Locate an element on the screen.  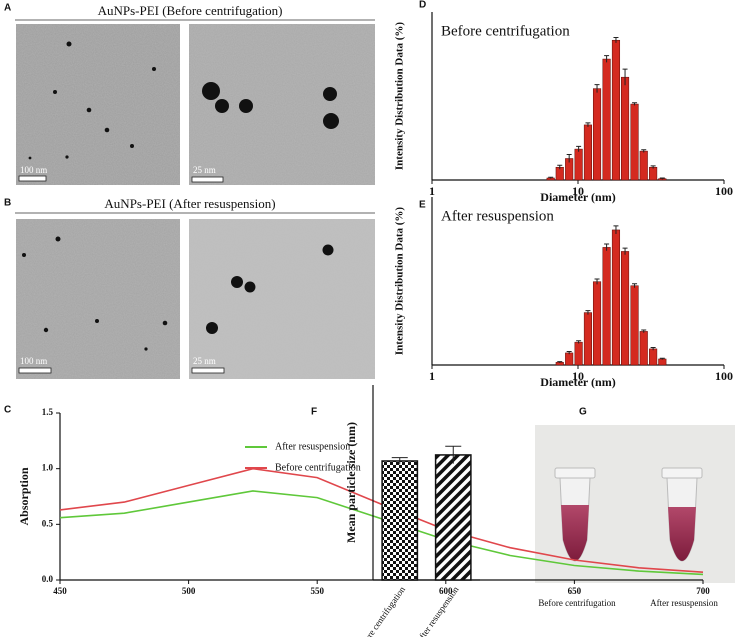
legend-label: Before centrifugation is located at coordinates (318, 467).